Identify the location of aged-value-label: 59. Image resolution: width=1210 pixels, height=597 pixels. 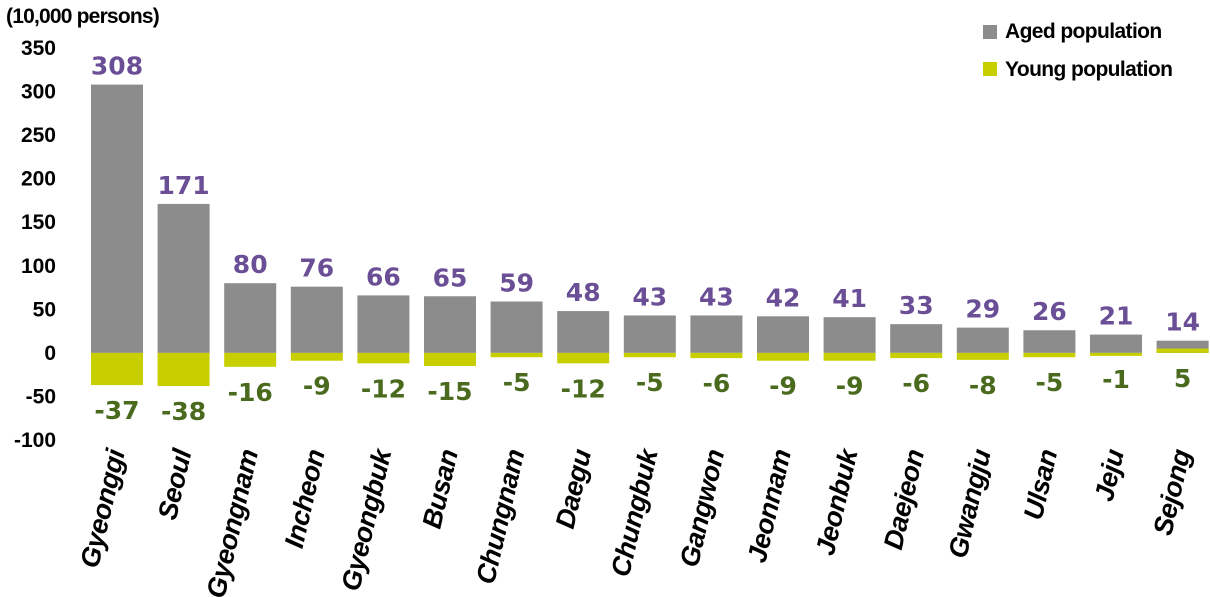
(516, 282).